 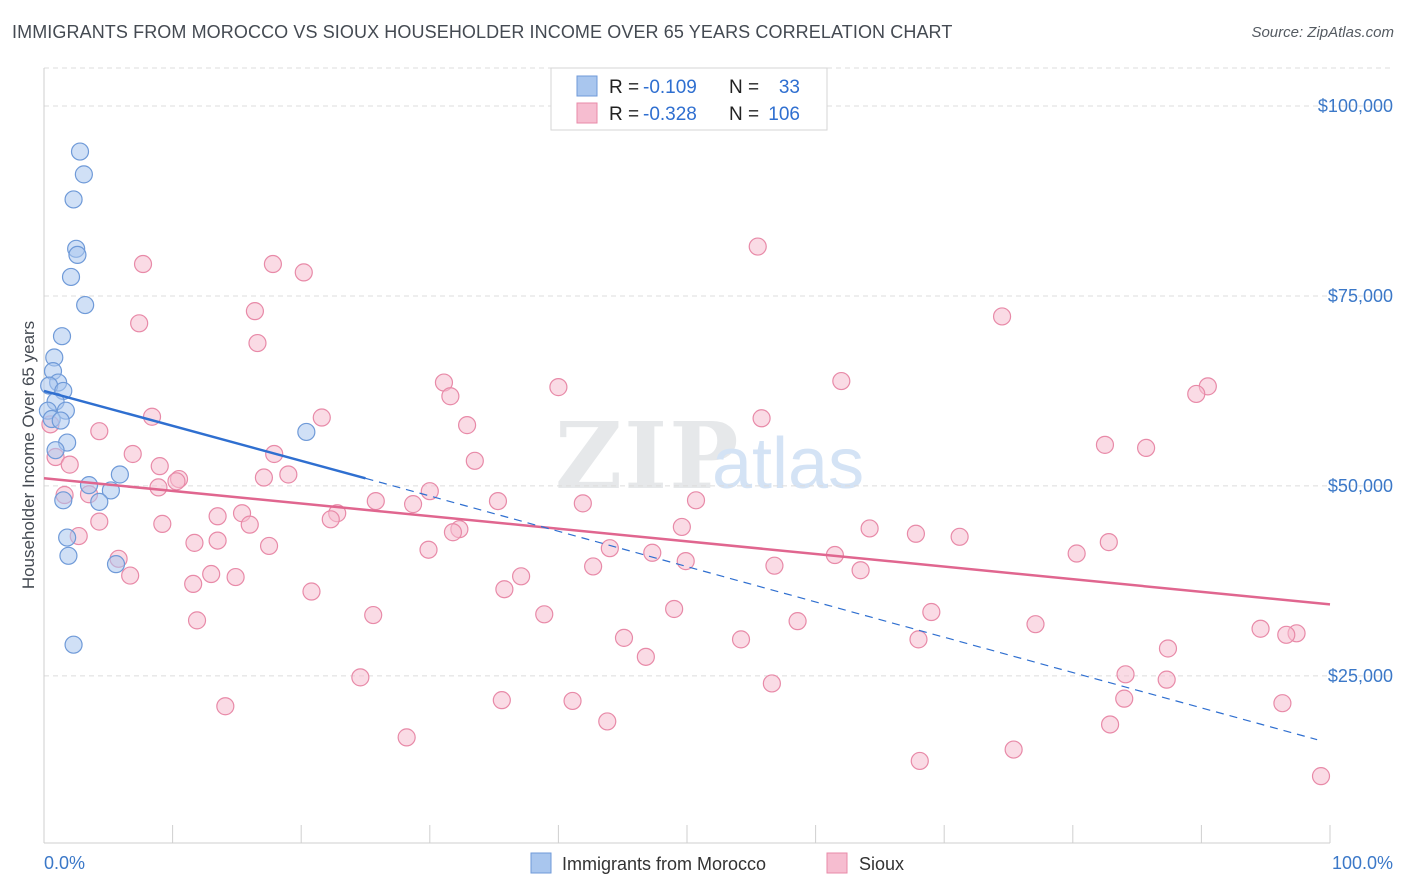 I want to click on y-axis-label: Householder Income Over 65 years, so click(x=28, y=455).